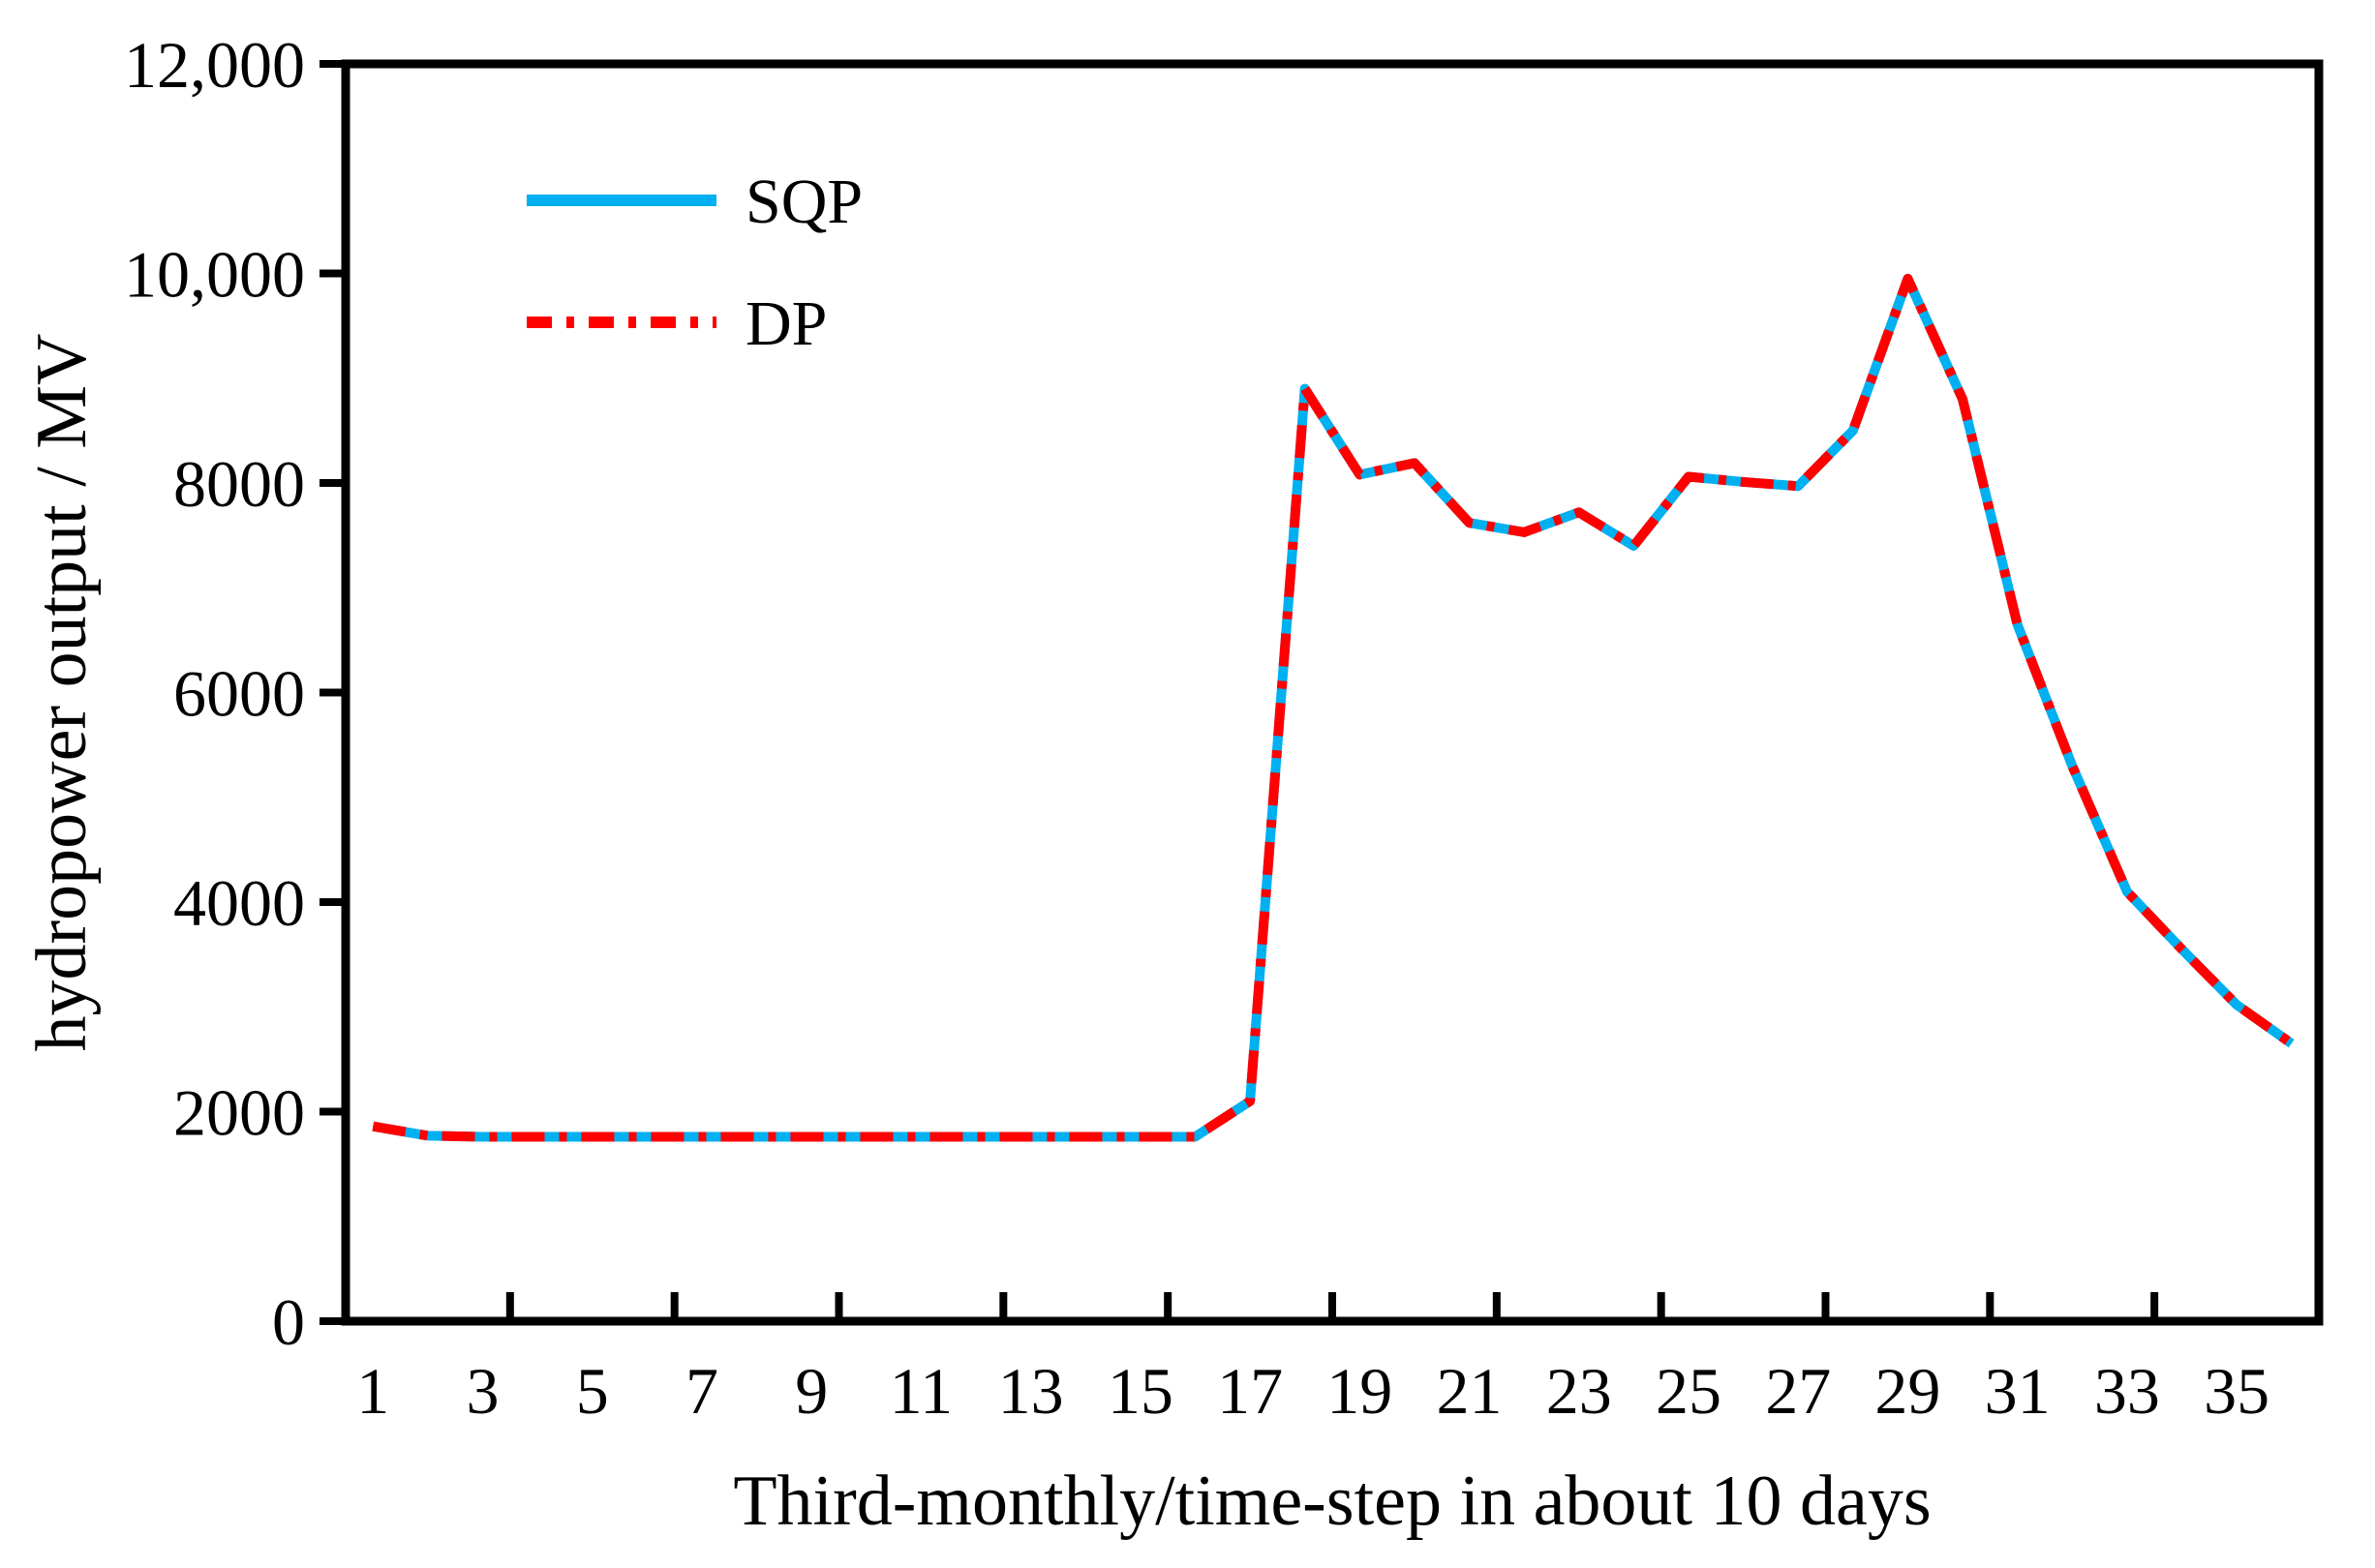 The width and height of the screenshot is (2375, 1568). I want to click on x-tick-label: 13, so click(1031, 1391).